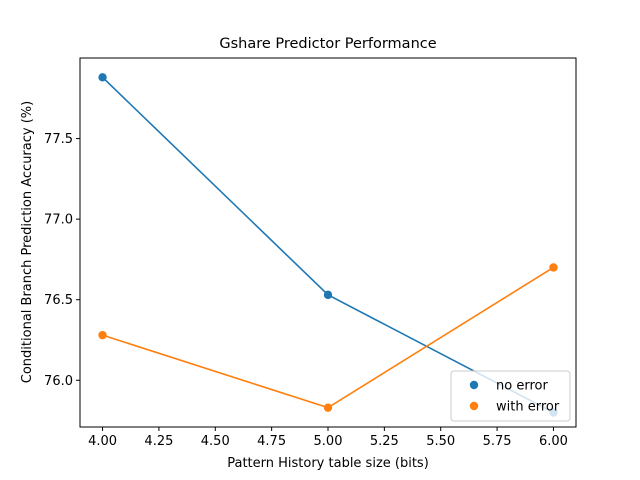 This screenshot has width=640, height=480. Describe the element at coordinates (384, 441) in the screenshot. I see `x-tick-label: 5.25` at that location.